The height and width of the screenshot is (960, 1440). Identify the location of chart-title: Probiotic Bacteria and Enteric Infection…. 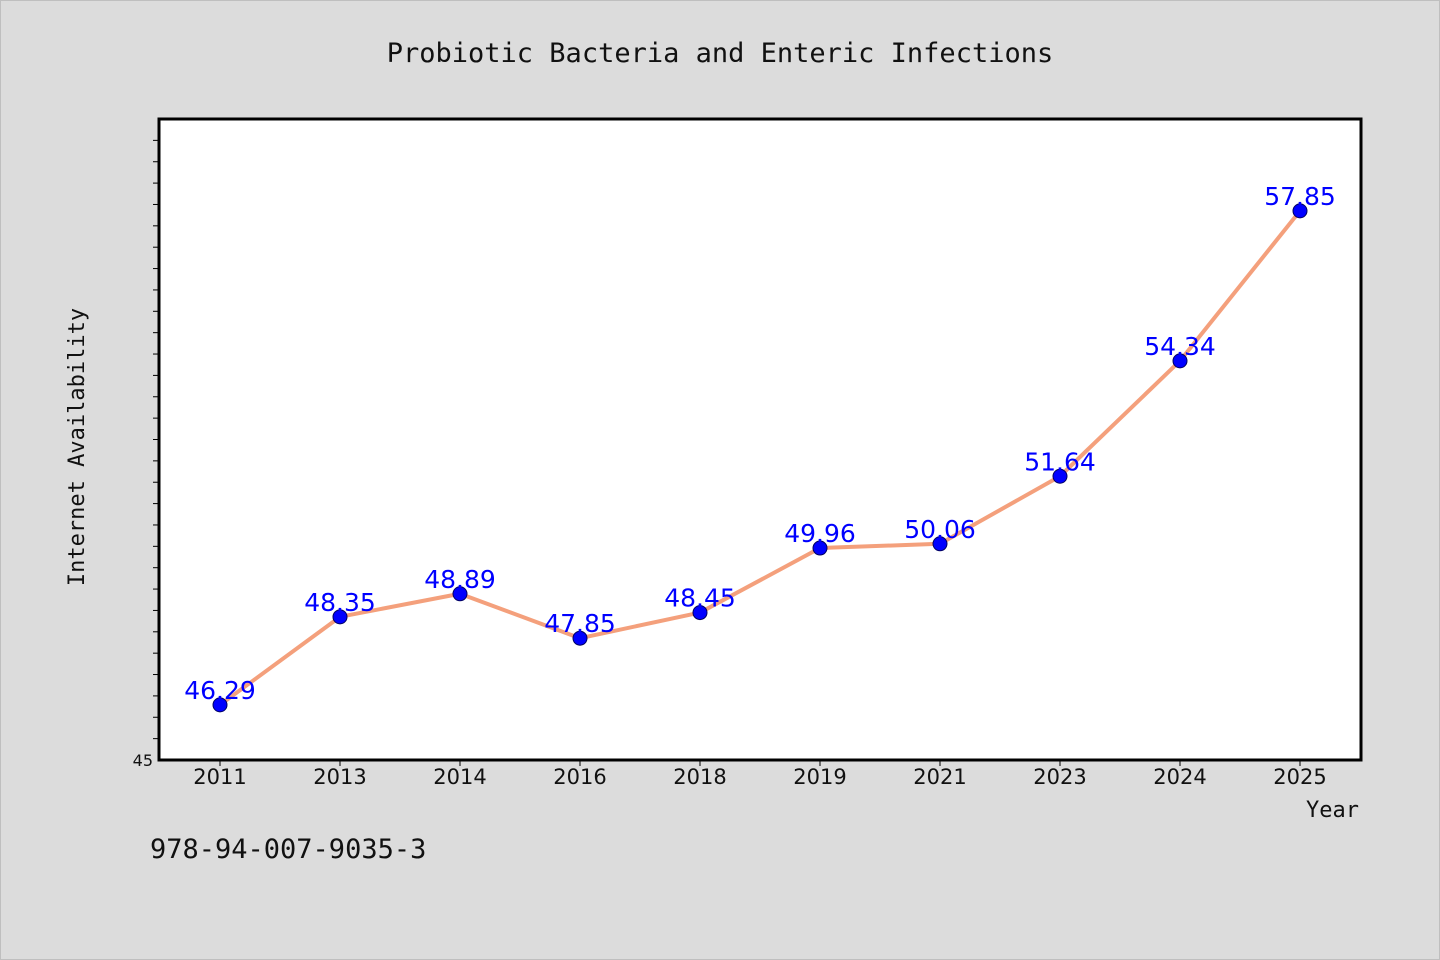
(720, 53).